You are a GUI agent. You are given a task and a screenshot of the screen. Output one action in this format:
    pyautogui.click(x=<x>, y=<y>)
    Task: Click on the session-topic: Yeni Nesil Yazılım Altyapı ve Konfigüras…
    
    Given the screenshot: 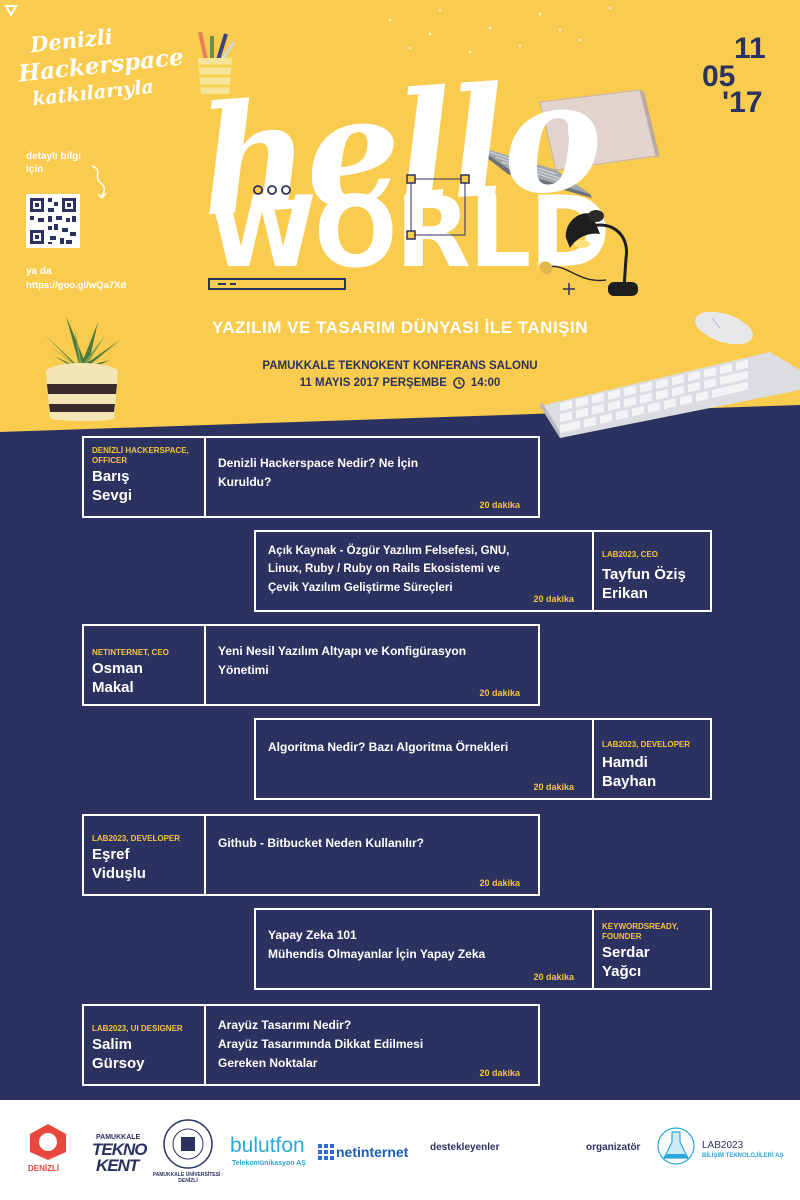 What is the action you would take?
    pyautogui.click(x=342, y=661)
    